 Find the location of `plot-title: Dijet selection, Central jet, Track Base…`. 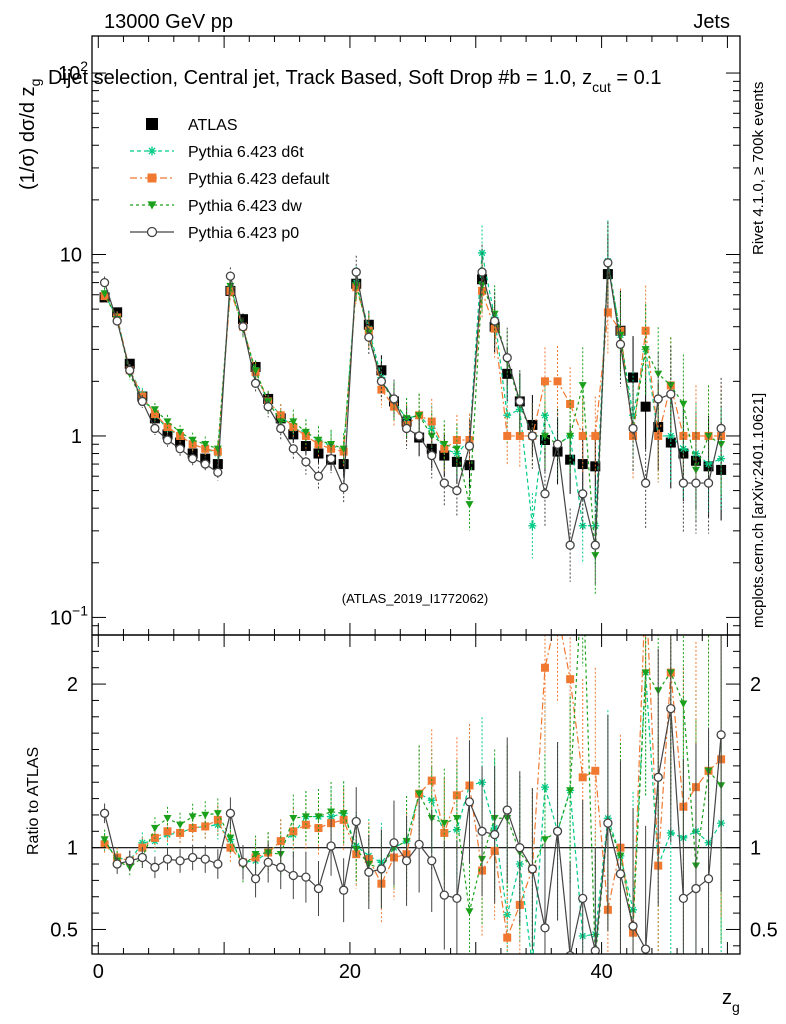

plot-title: Dijet selection, Central jet, Track Base… is located at coordinates (354, 81).